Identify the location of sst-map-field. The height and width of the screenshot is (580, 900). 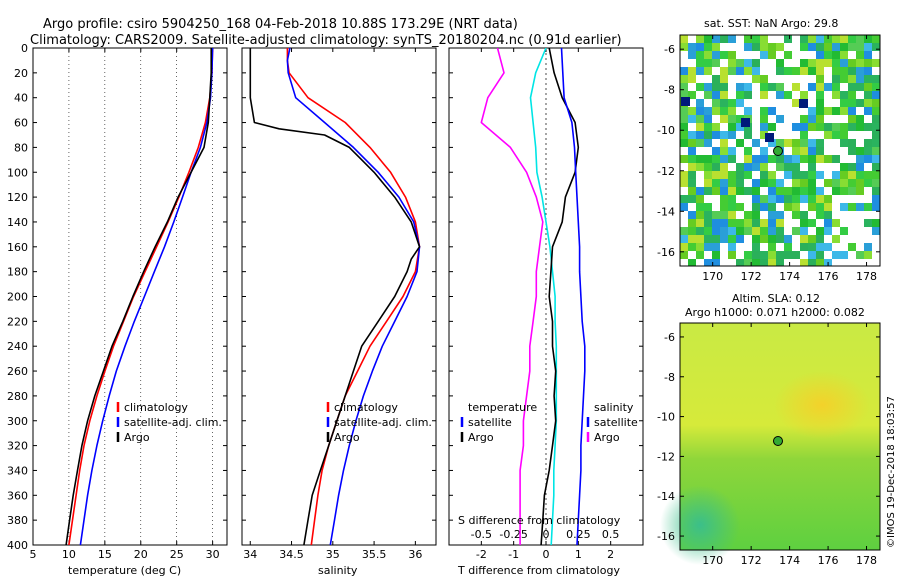
(780, 150).